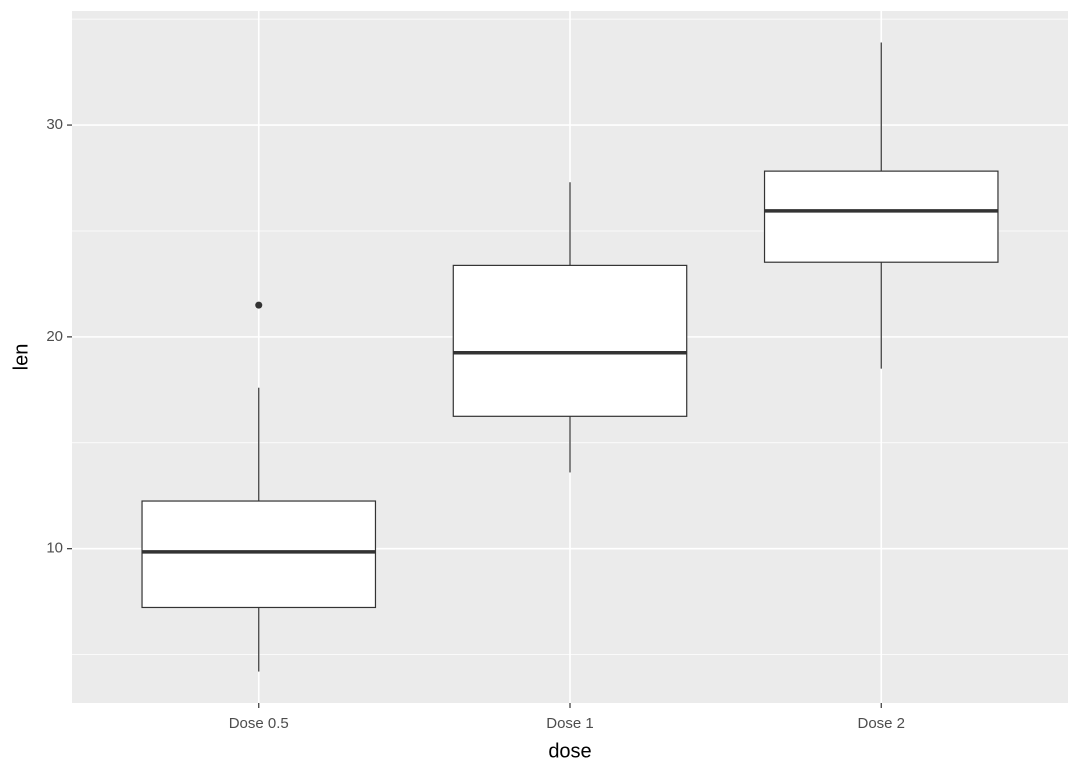 The image size is (1080, 771). Describe the element at coordinates (259, 723) in the screenshot. I see `x-tick-label: Dose 0.5` at that location.